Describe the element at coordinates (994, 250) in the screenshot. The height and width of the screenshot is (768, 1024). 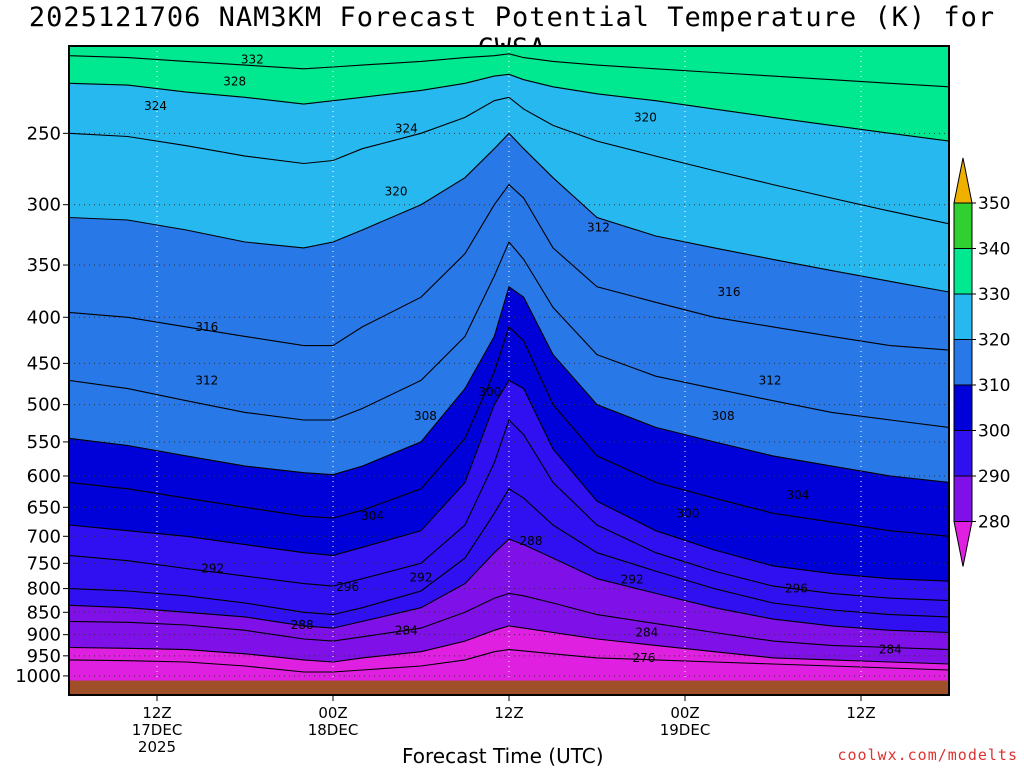
I see `colorbar-label-340: 340` at that location.